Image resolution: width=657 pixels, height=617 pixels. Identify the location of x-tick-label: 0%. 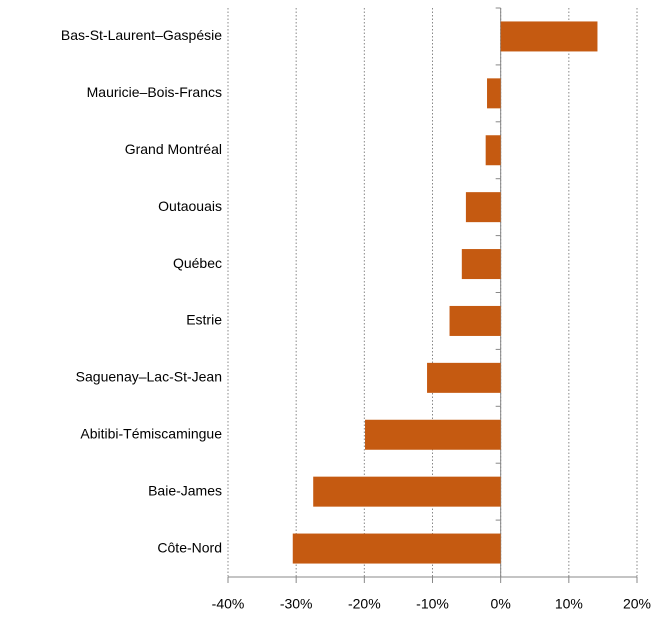
(501, 604).